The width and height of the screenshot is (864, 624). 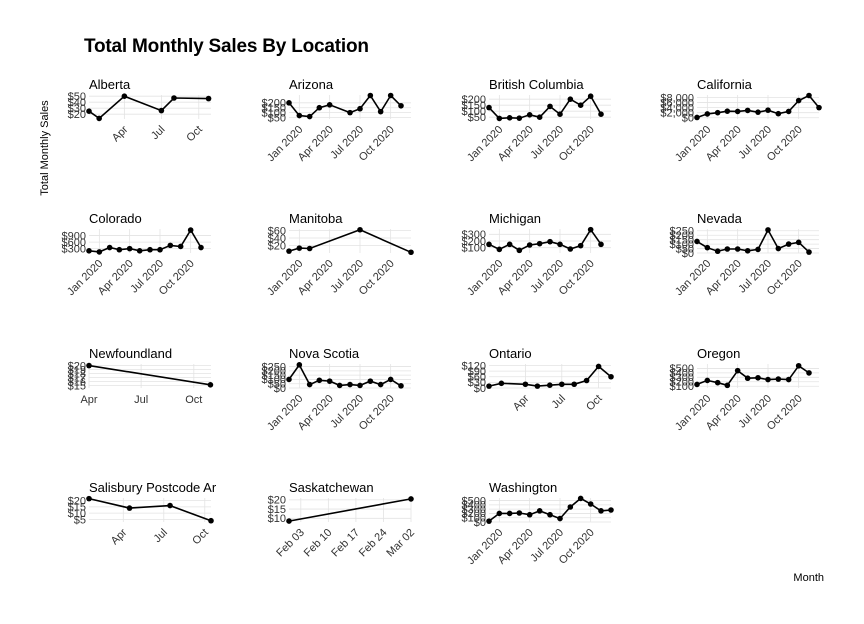 I want to click on facet-title: Washington, so click(x=523, y=487).